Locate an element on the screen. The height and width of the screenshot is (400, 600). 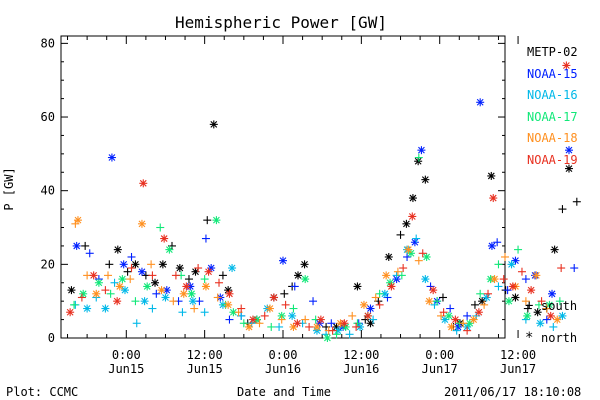
y-axis-label: P [GW] is located at coordinates (9, 188).